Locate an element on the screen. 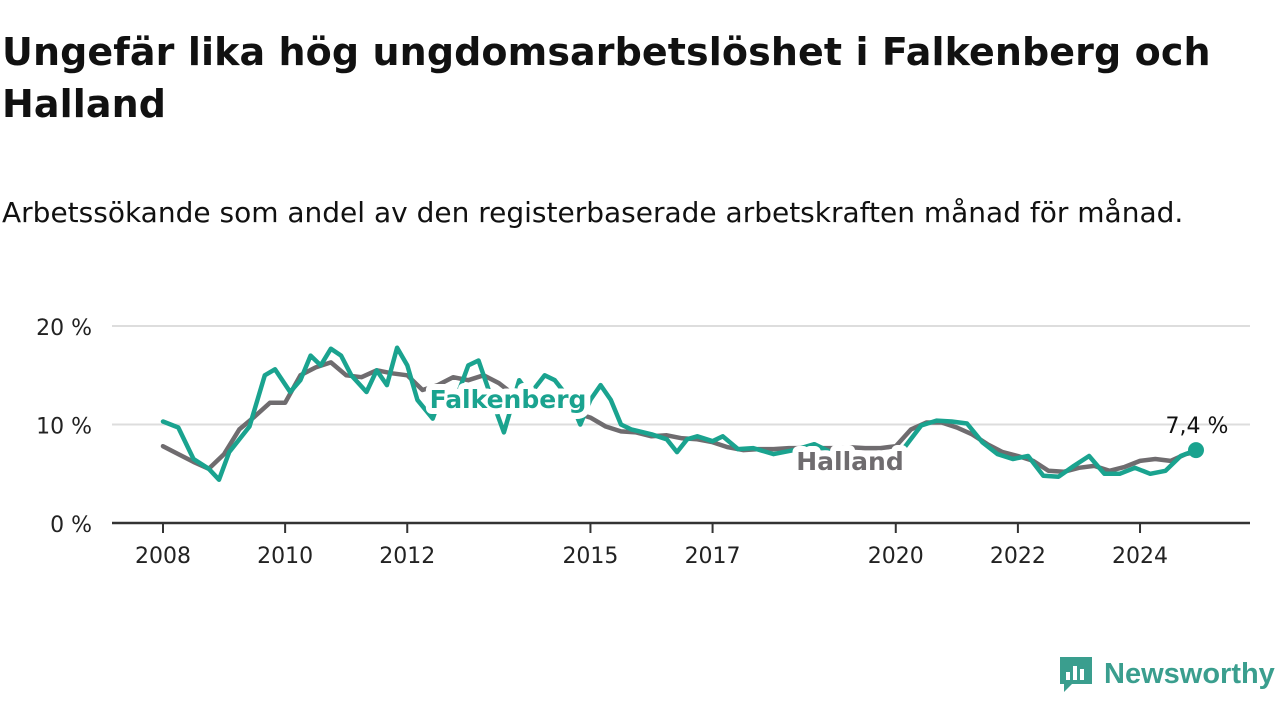  newsworthy-logo: Newsworthy is located at coordinates (1166, 674).